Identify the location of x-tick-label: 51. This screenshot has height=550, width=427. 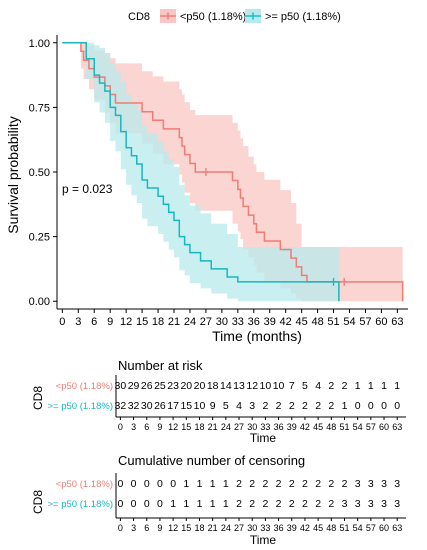
(333, 322).